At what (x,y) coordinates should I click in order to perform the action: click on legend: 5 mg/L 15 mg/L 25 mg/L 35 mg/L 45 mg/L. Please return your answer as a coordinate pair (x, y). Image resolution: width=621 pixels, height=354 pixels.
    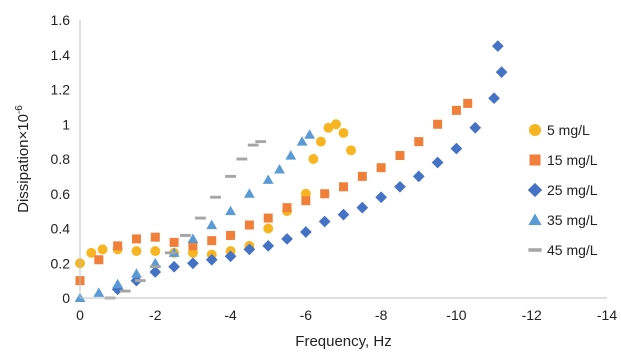
    Looking at the image, I should click on (562, 190).